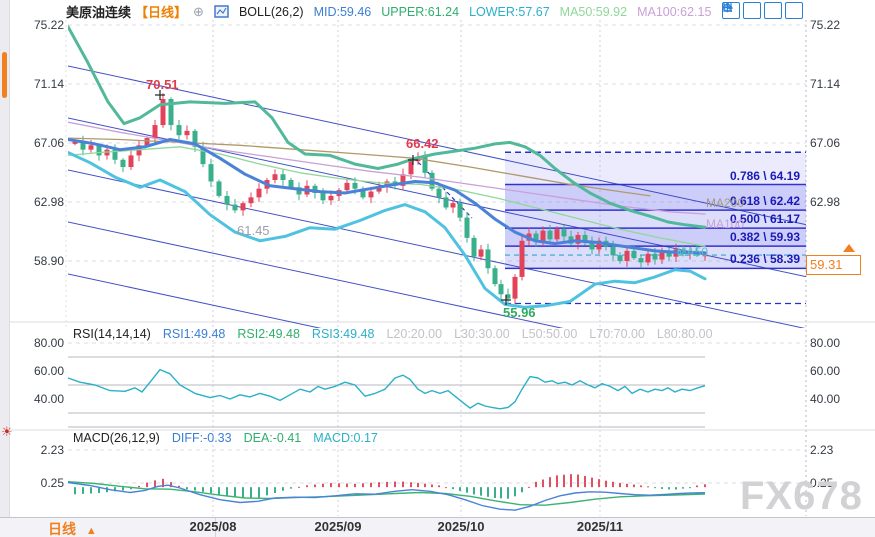 The image size is (875, 537). What do you see at coordinates (201, 438) in the screenshot?
I see `macd-diff-value: DIFF:-0.33` at bounding box center [201, 438].